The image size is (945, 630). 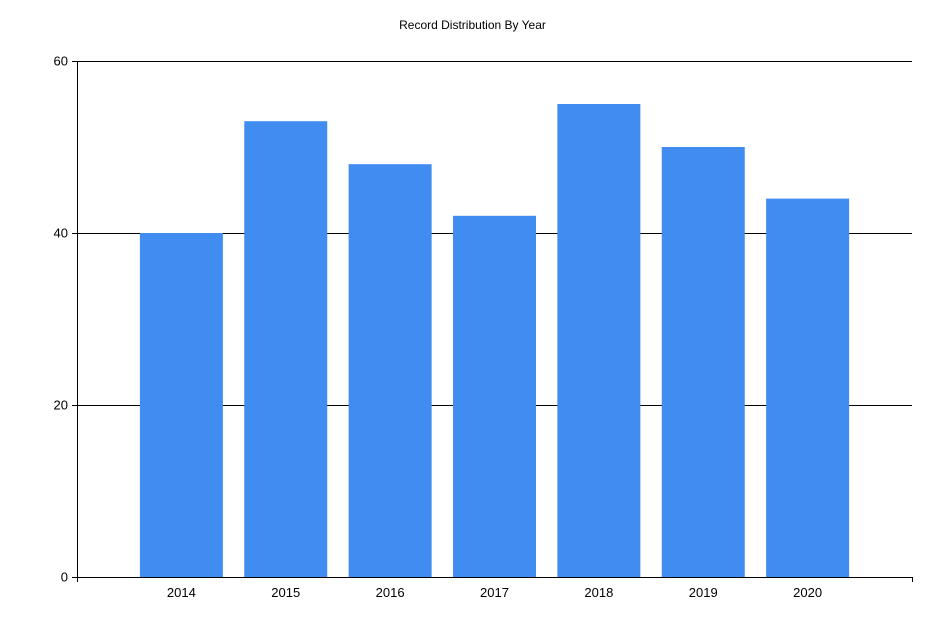 I want to click on y-tick-label-60: 60, so click(x=61, y=61).